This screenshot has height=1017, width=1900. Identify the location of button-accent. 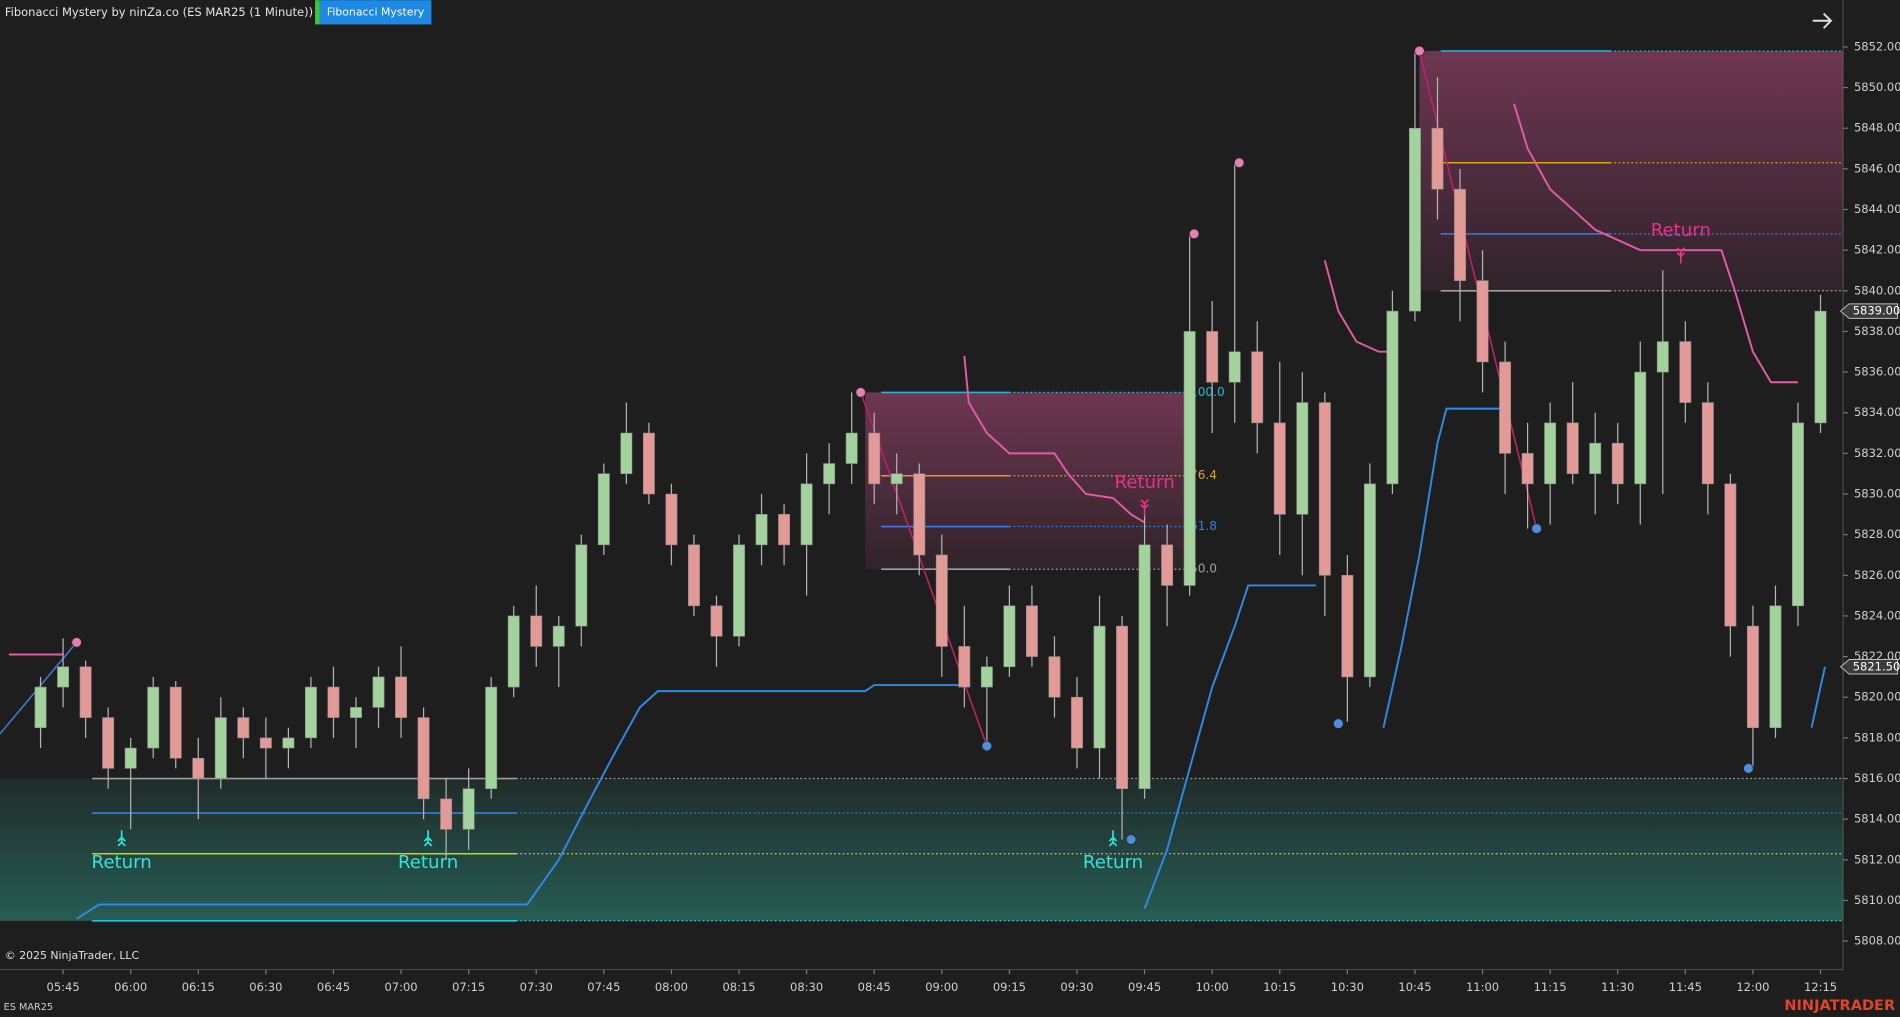
(317, 12).